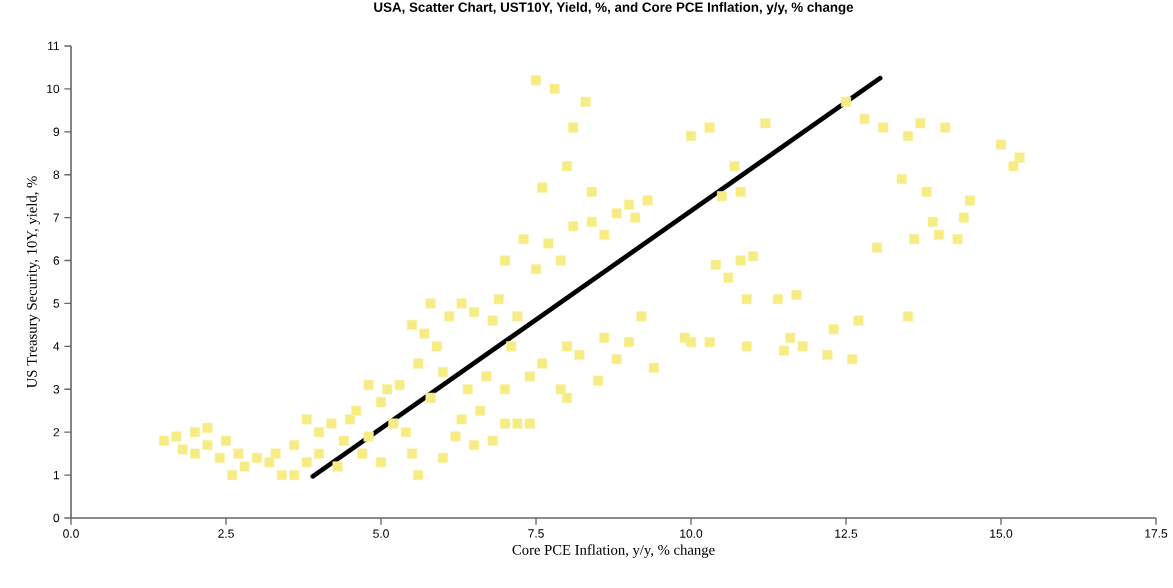 This screenshot has height=588, width=1173. I want to click on y-tick-label: 1, so click(56, 475).